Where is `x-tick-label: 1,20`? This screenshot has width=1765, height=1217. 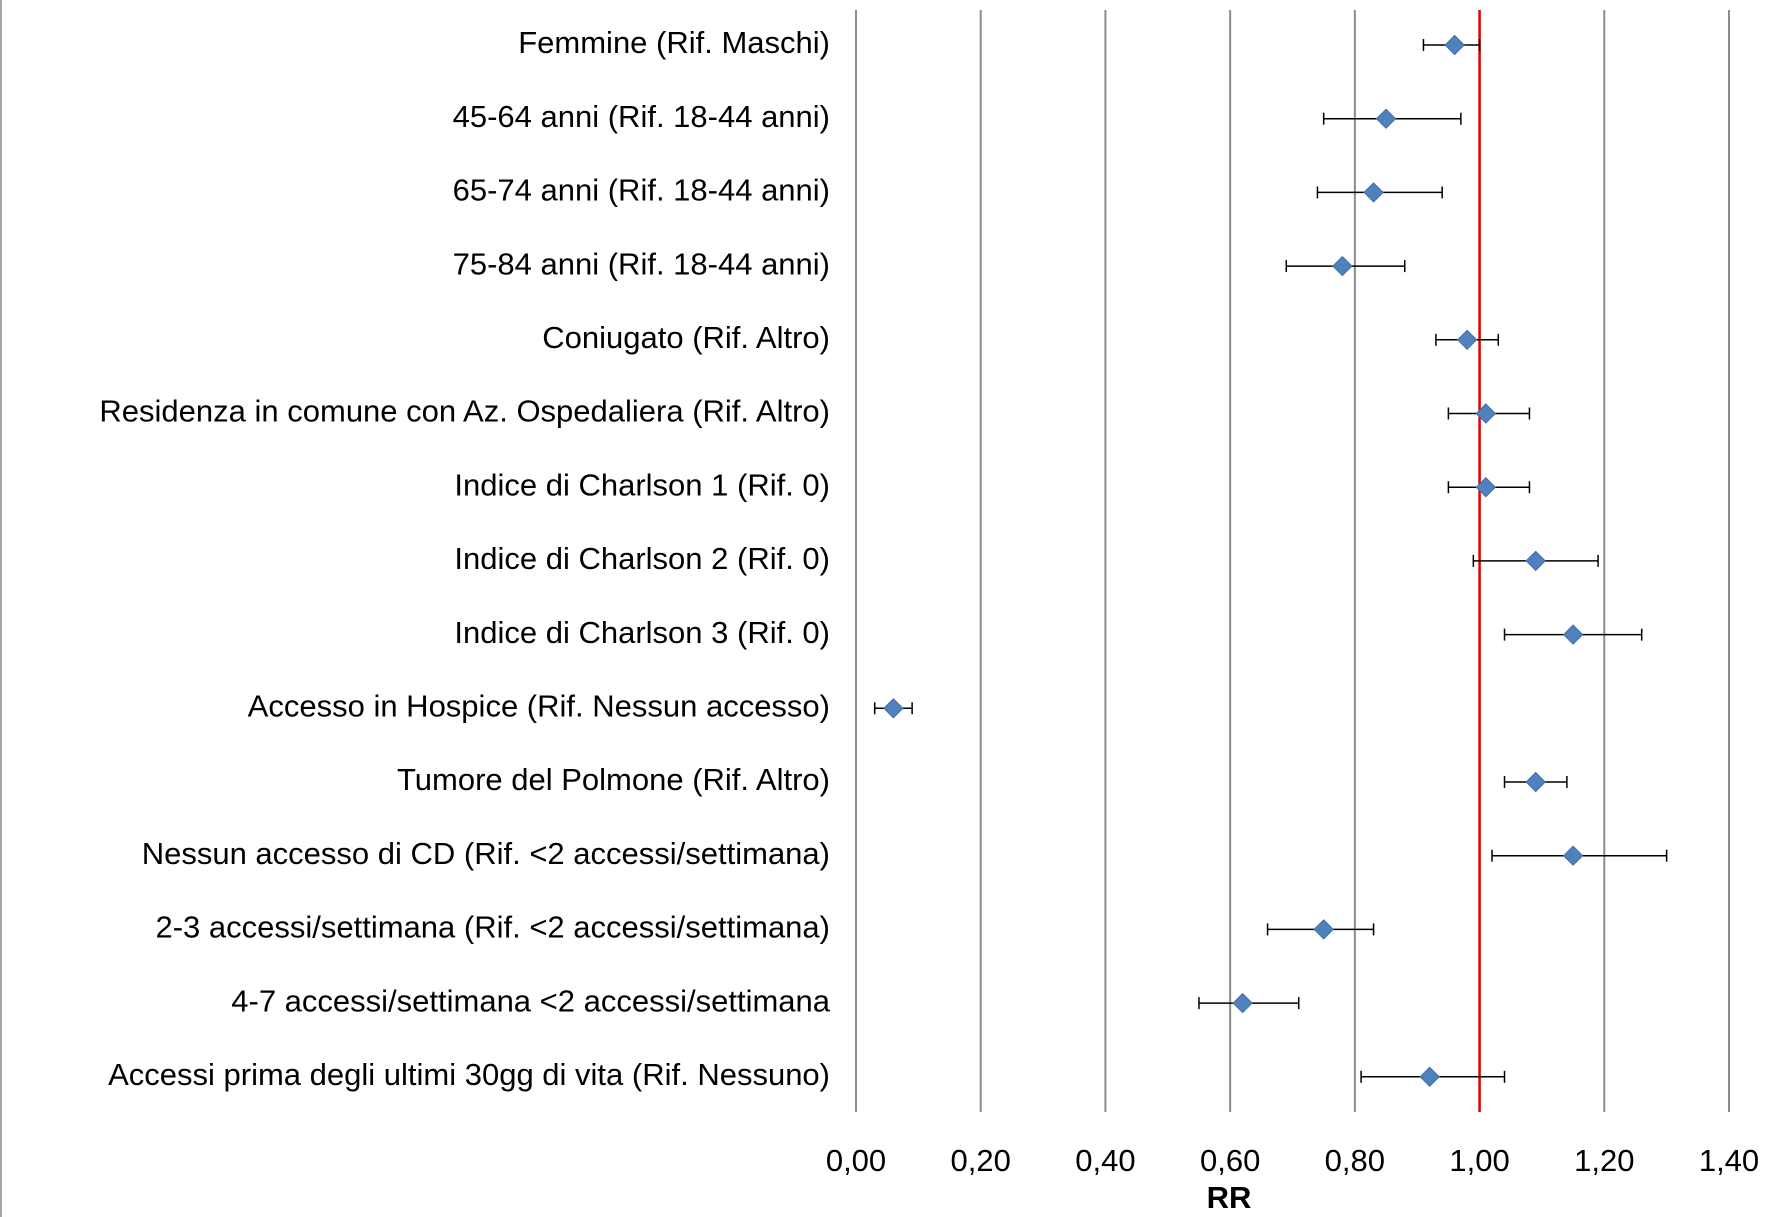
x-tick-label: 1,20 is located at coordinates (1604, 1160).